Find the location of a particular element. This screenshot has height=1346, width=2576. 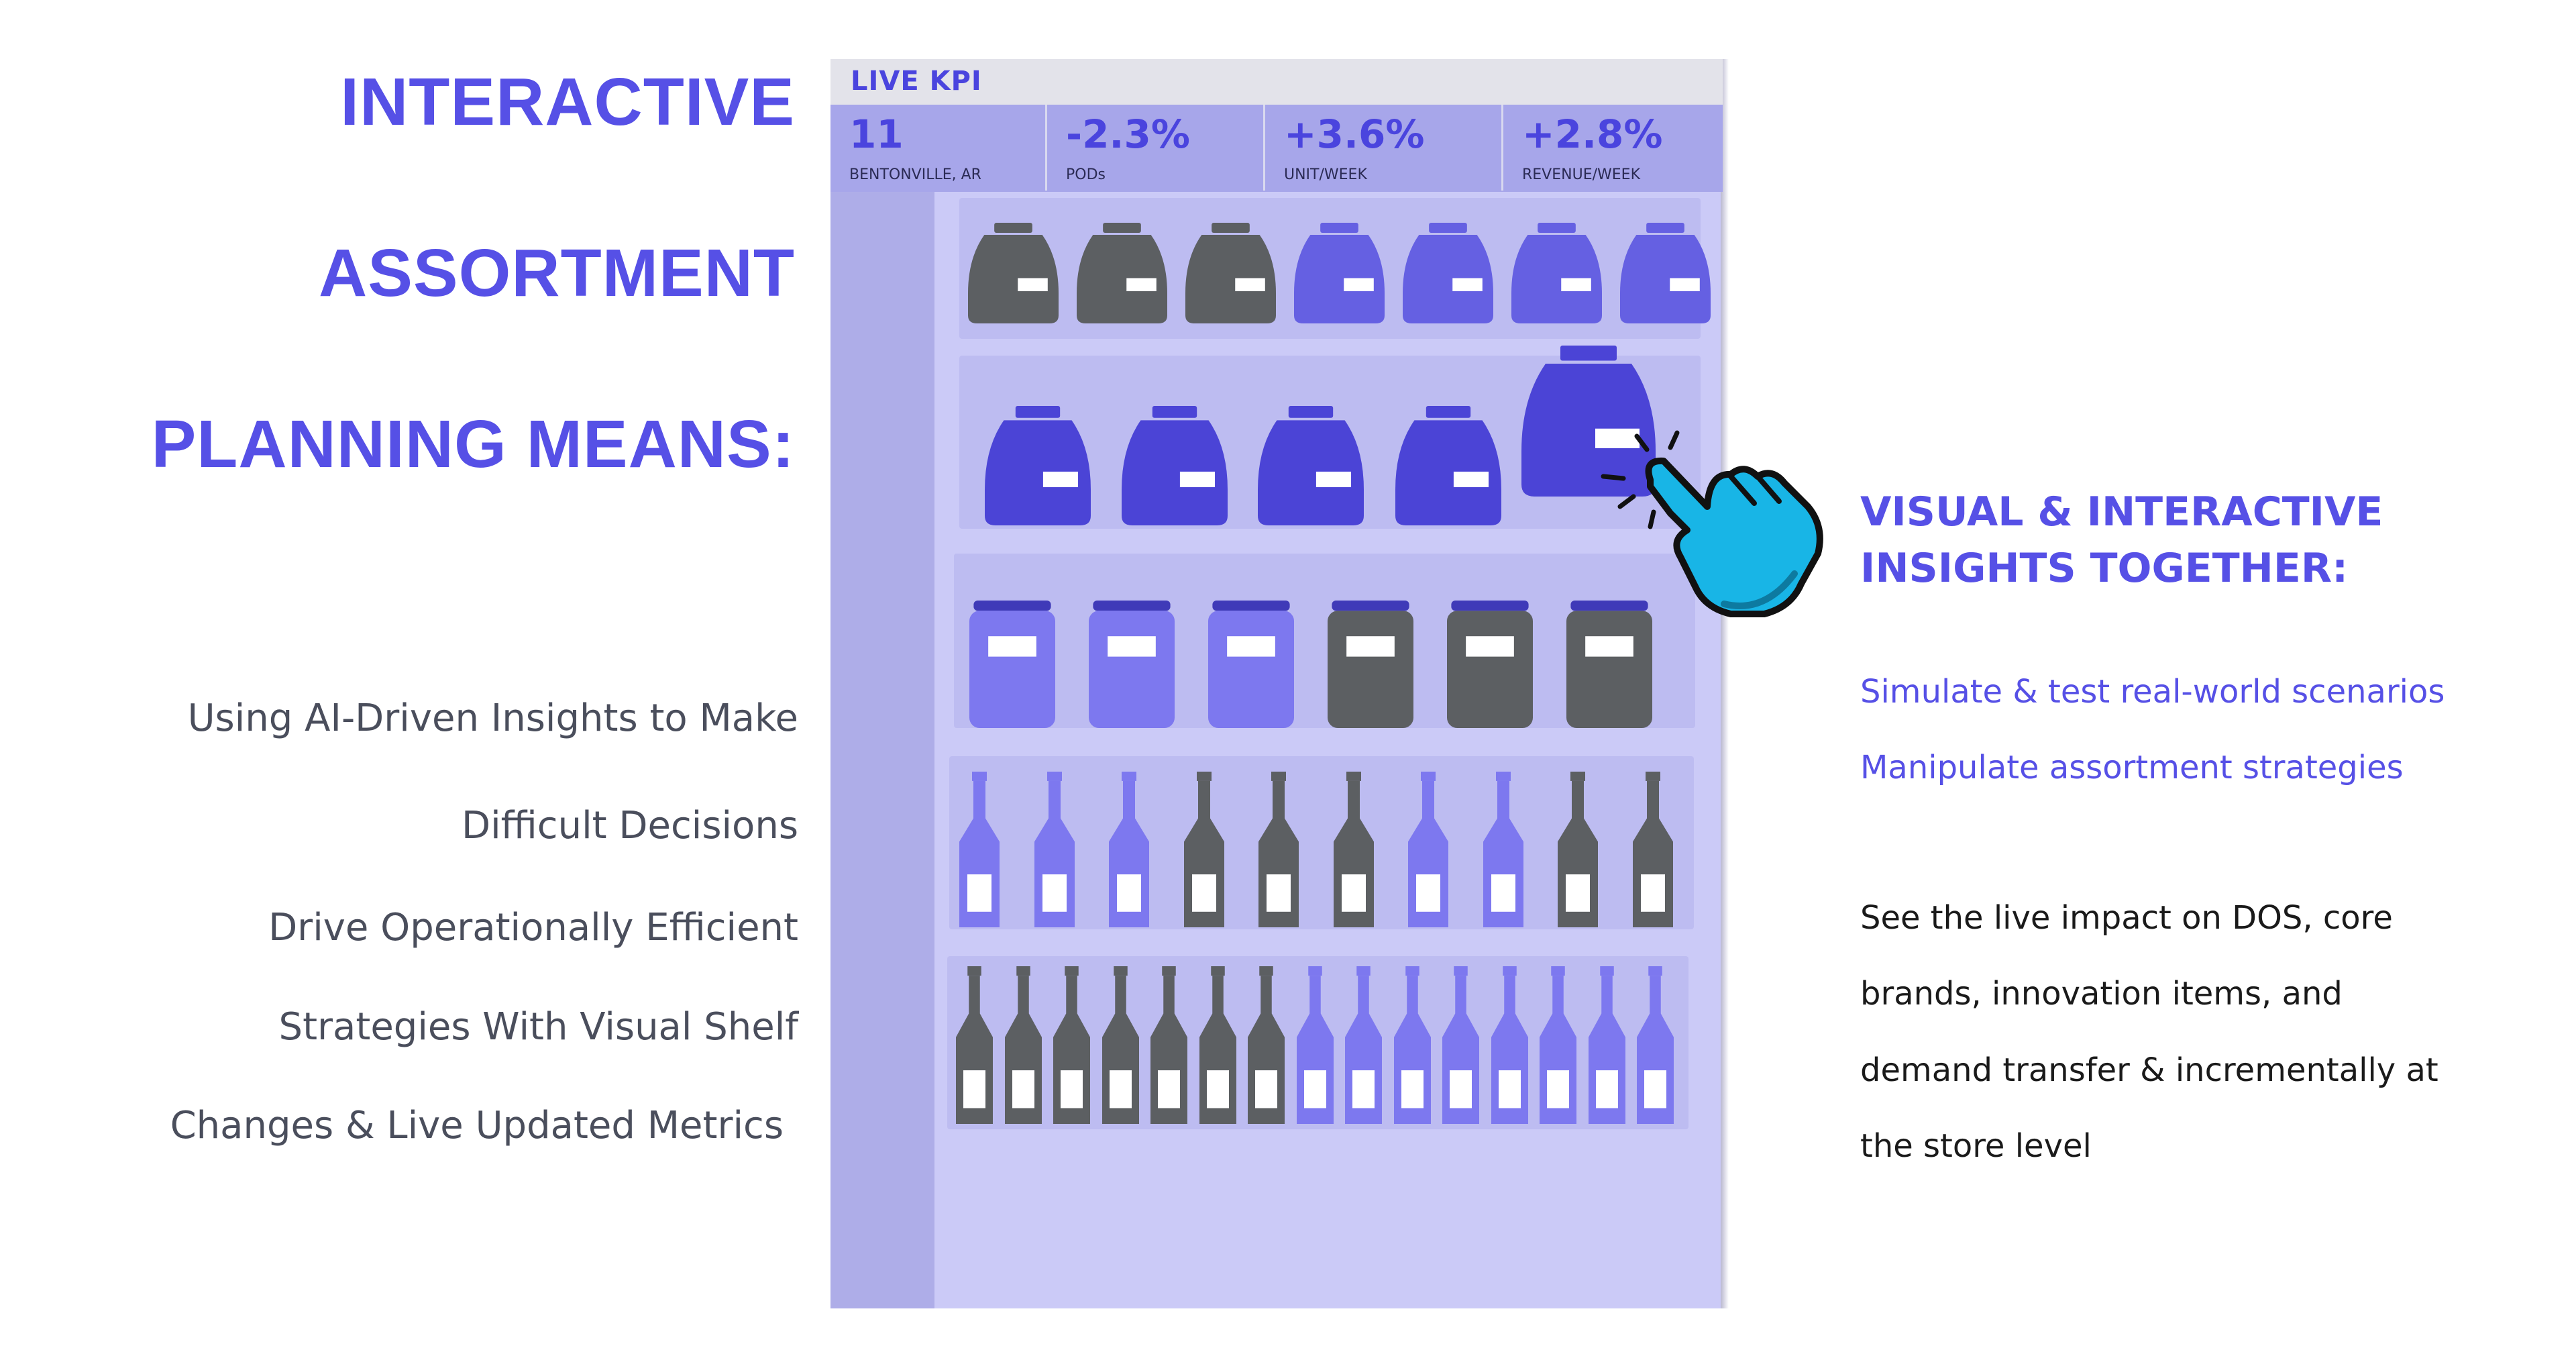

left-text-line-4: Strategies With Visual Shelf is located at coordinates (538, 1027).